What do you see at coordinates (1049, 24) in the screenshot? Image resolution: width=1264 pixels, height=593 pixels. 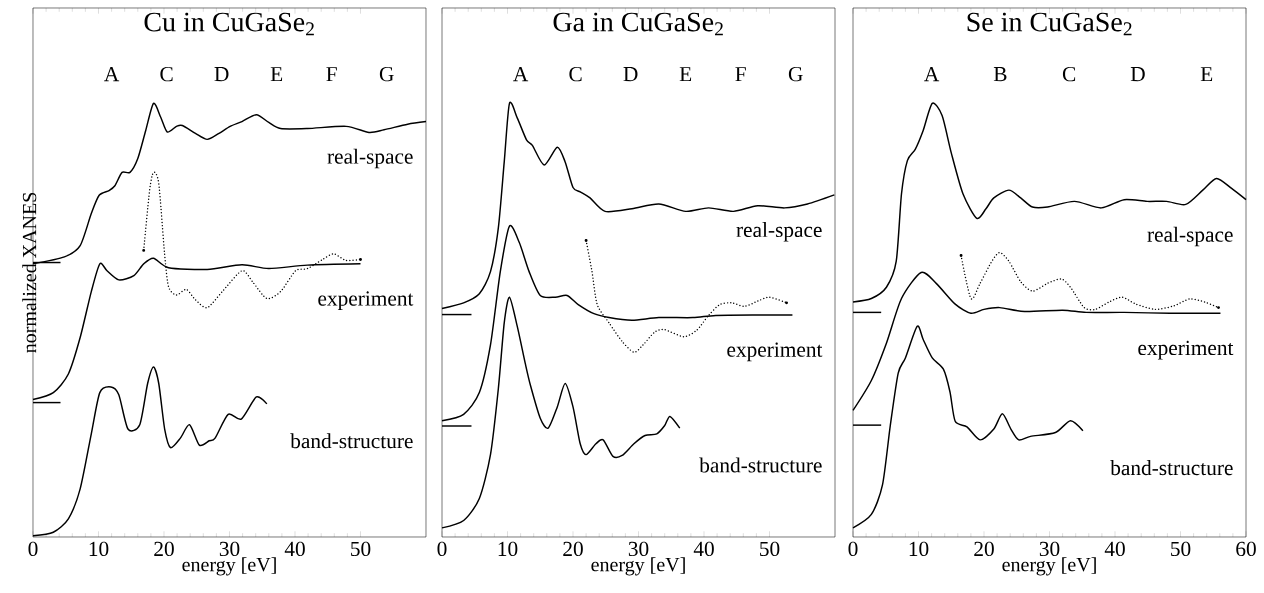 I see `chart-title: Se in CuGaSe$_{2}$` at bounding box center [1049, 24].